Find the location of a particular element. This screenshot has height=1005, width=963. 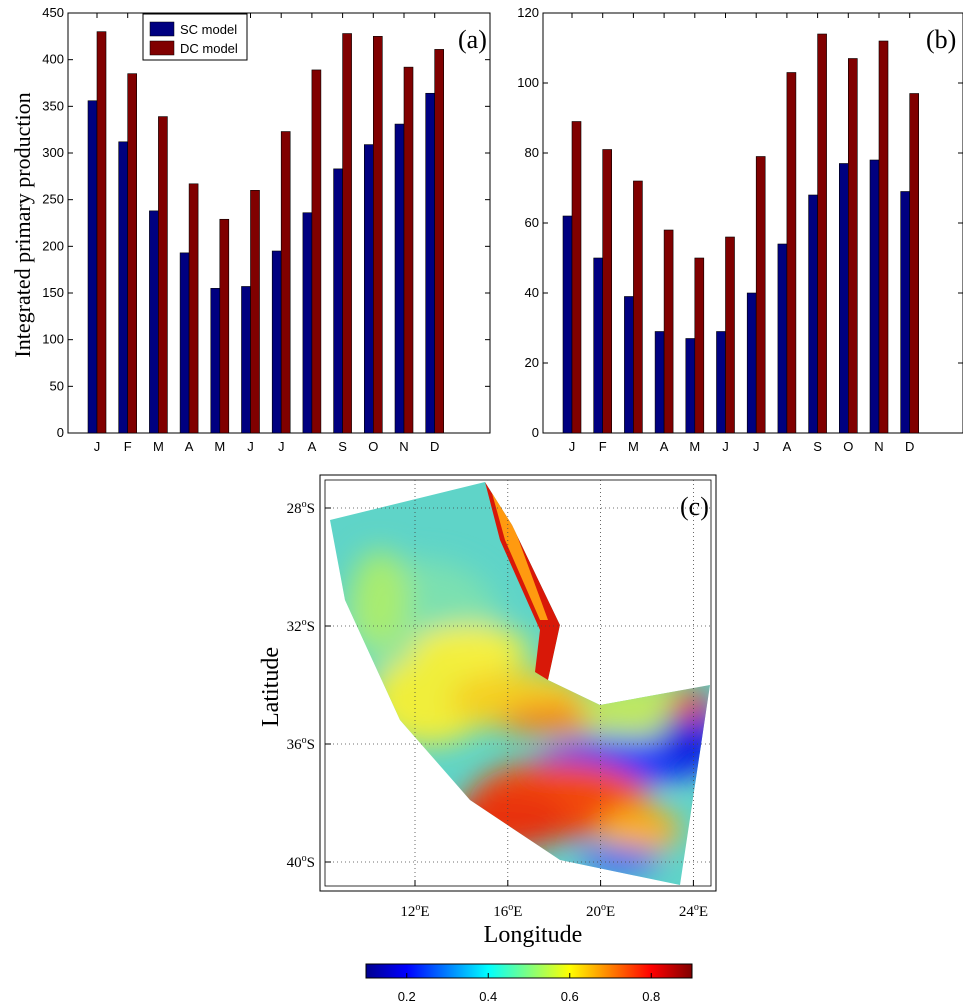

map-xtick-label: 20oE is located at coordinates (600, 911).